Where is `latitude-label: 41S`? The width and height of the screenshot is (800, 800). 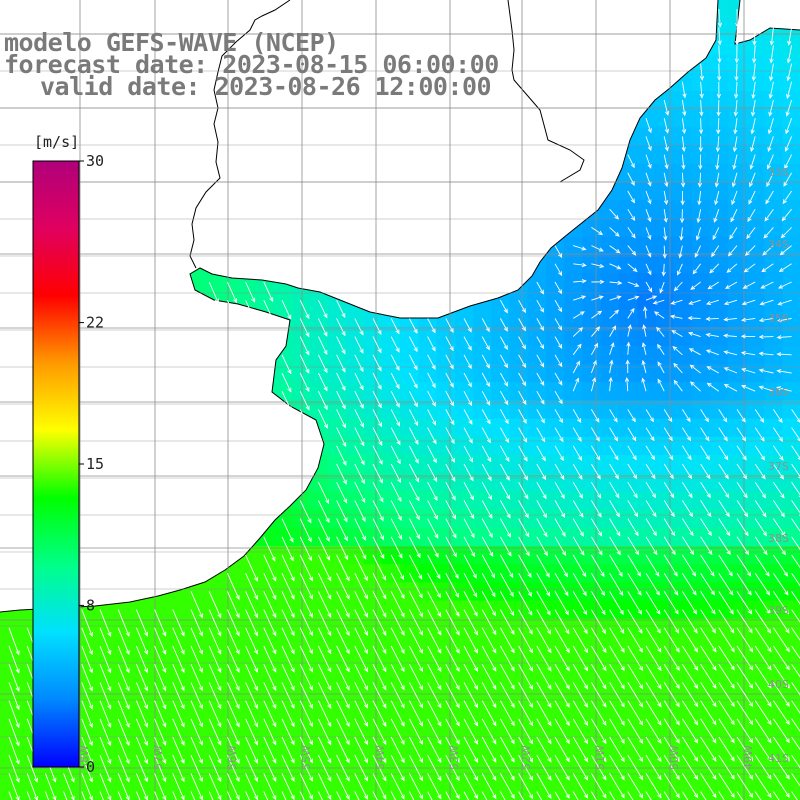 latitude-label: 41S is located at coordinates (778, 758).